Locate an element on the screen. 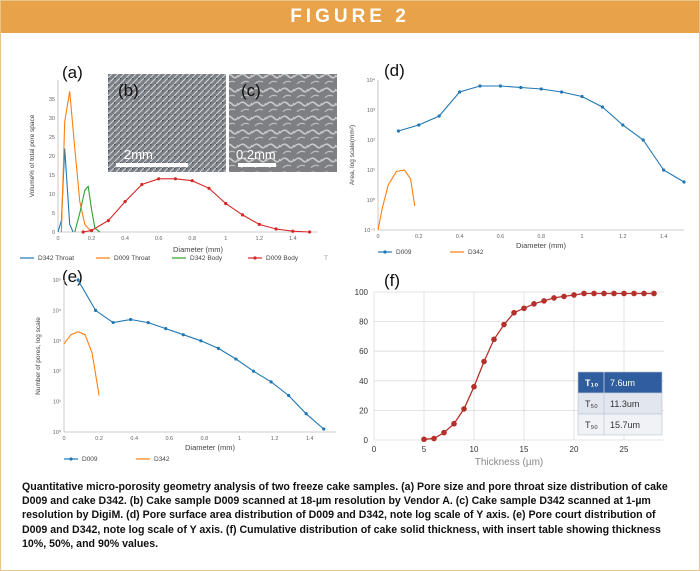  y-tick-label: 80 is located at coordinates (363, 322).